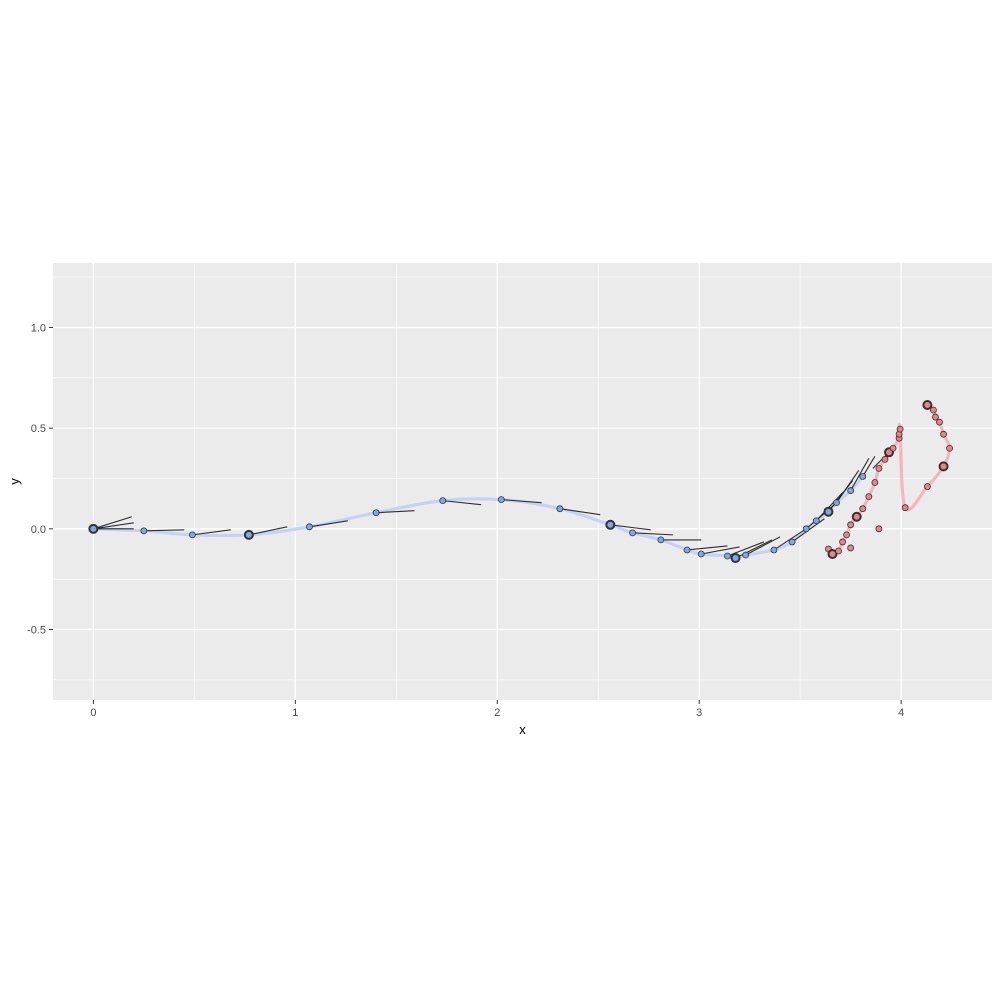 The image size is (1000, 1000). Describe the element at coordinates (522, 729) in the screenshot. I see `x-axis-title: x` at that location.